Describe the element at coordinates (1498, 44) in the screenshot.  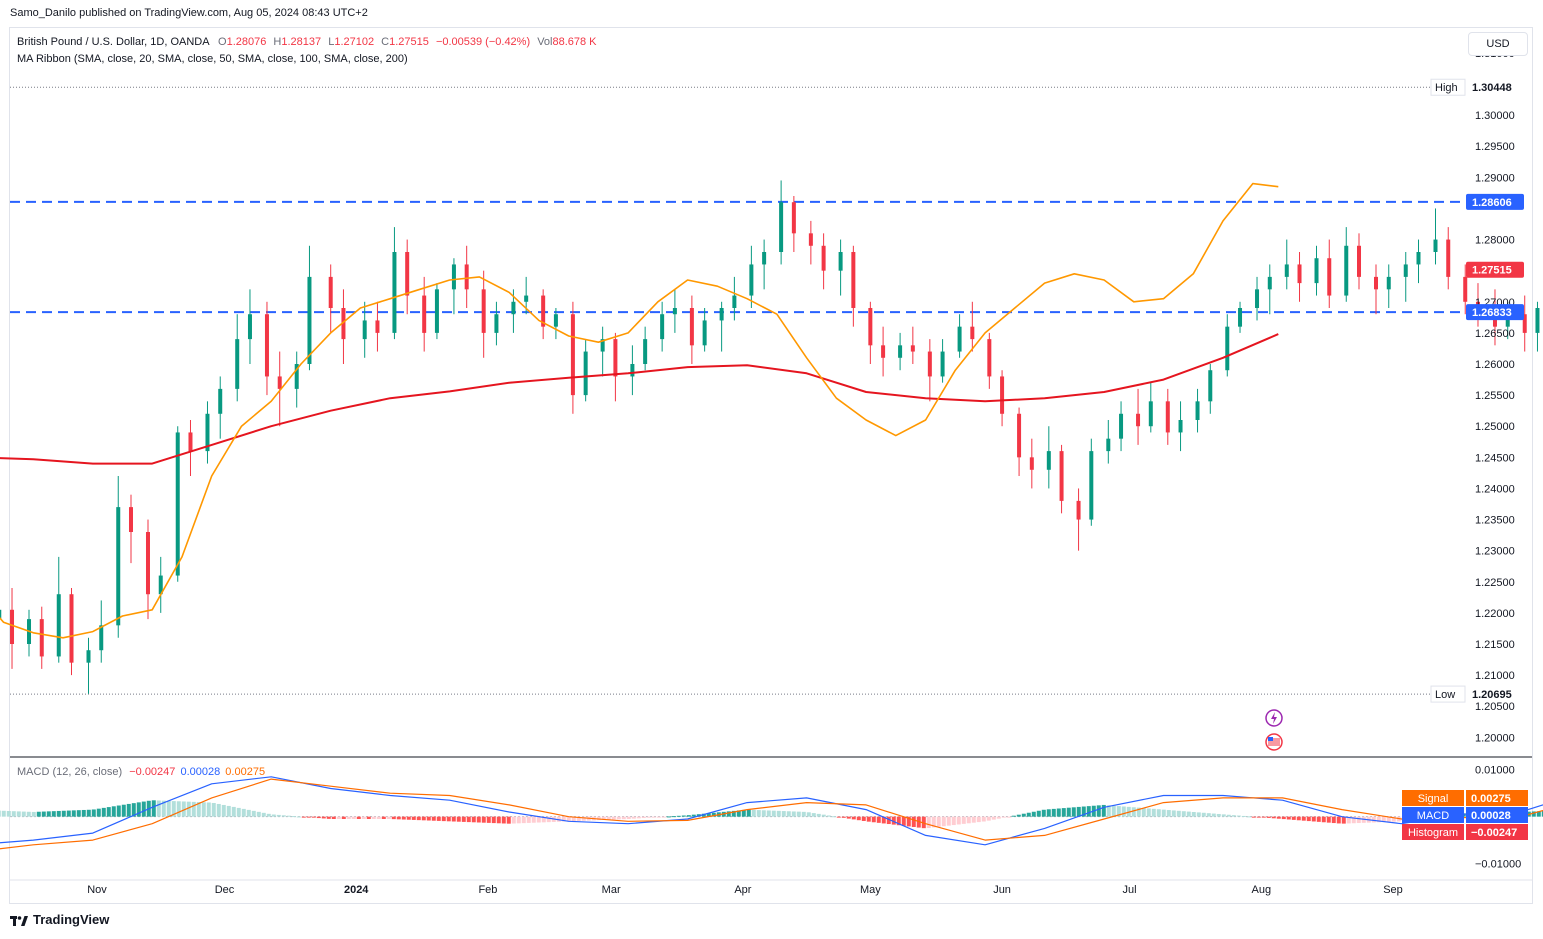
I see `currency-button: USD` at that location.